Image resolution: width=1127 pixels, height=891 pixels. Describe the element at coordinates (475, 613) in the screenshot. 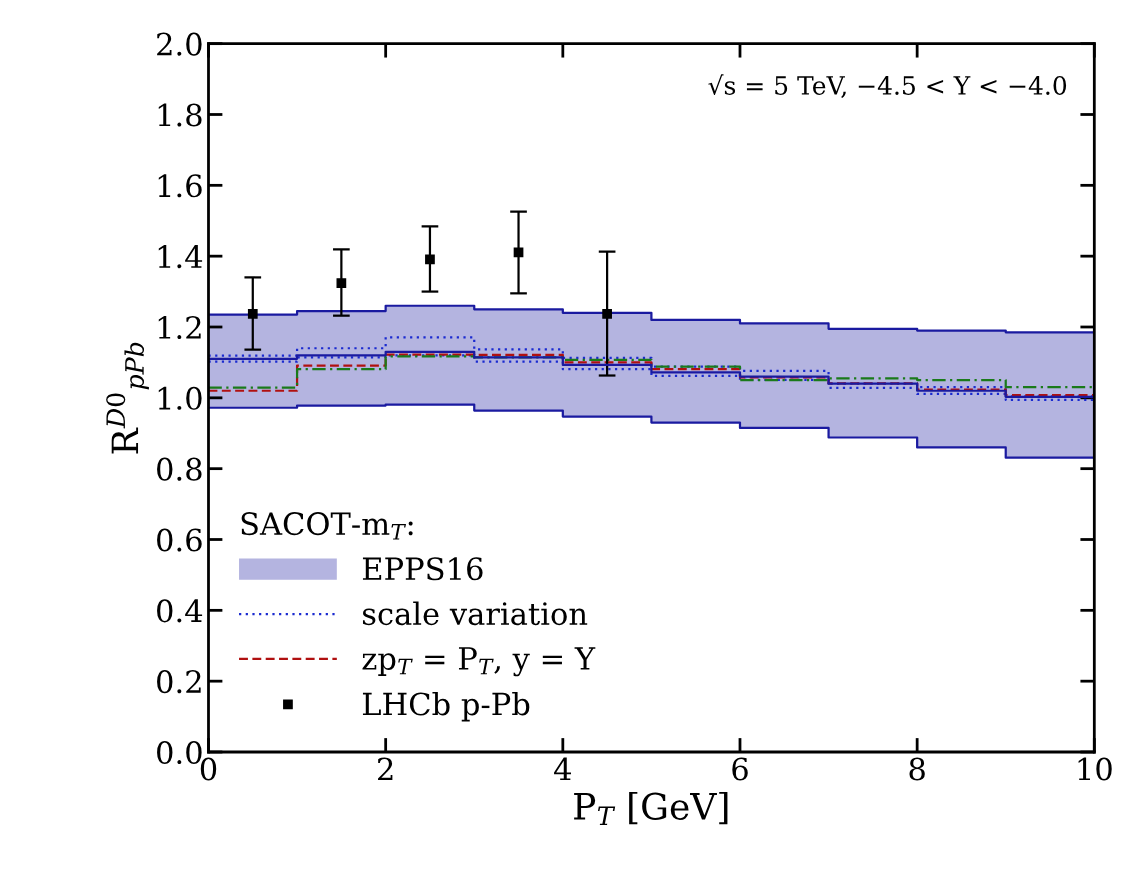

I see `legend-label: scale variation` at that location.